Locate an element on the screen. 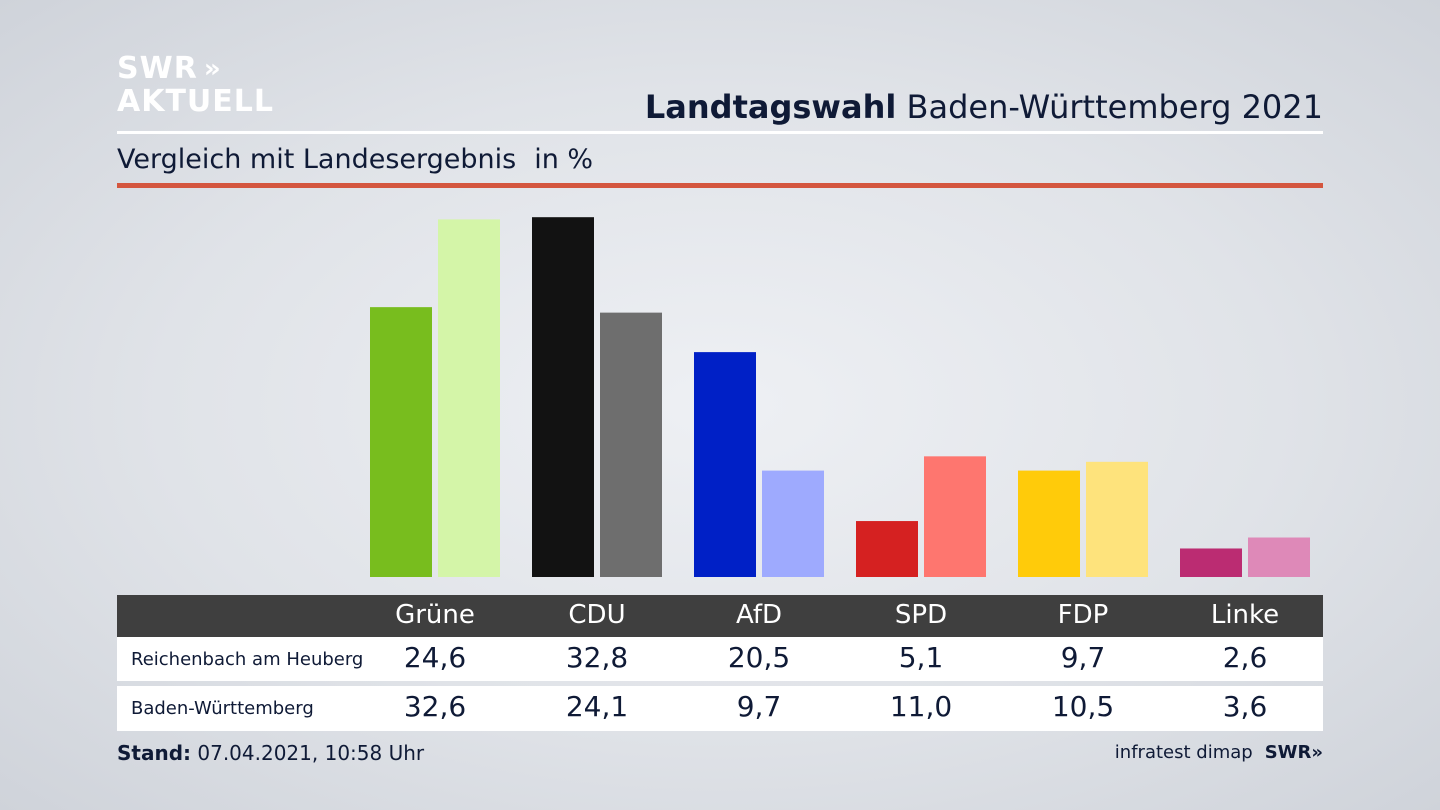 The width and height of the screenshot is (1440, 810). title-bold: Landtagswahl is located at coordinates (770, 107).